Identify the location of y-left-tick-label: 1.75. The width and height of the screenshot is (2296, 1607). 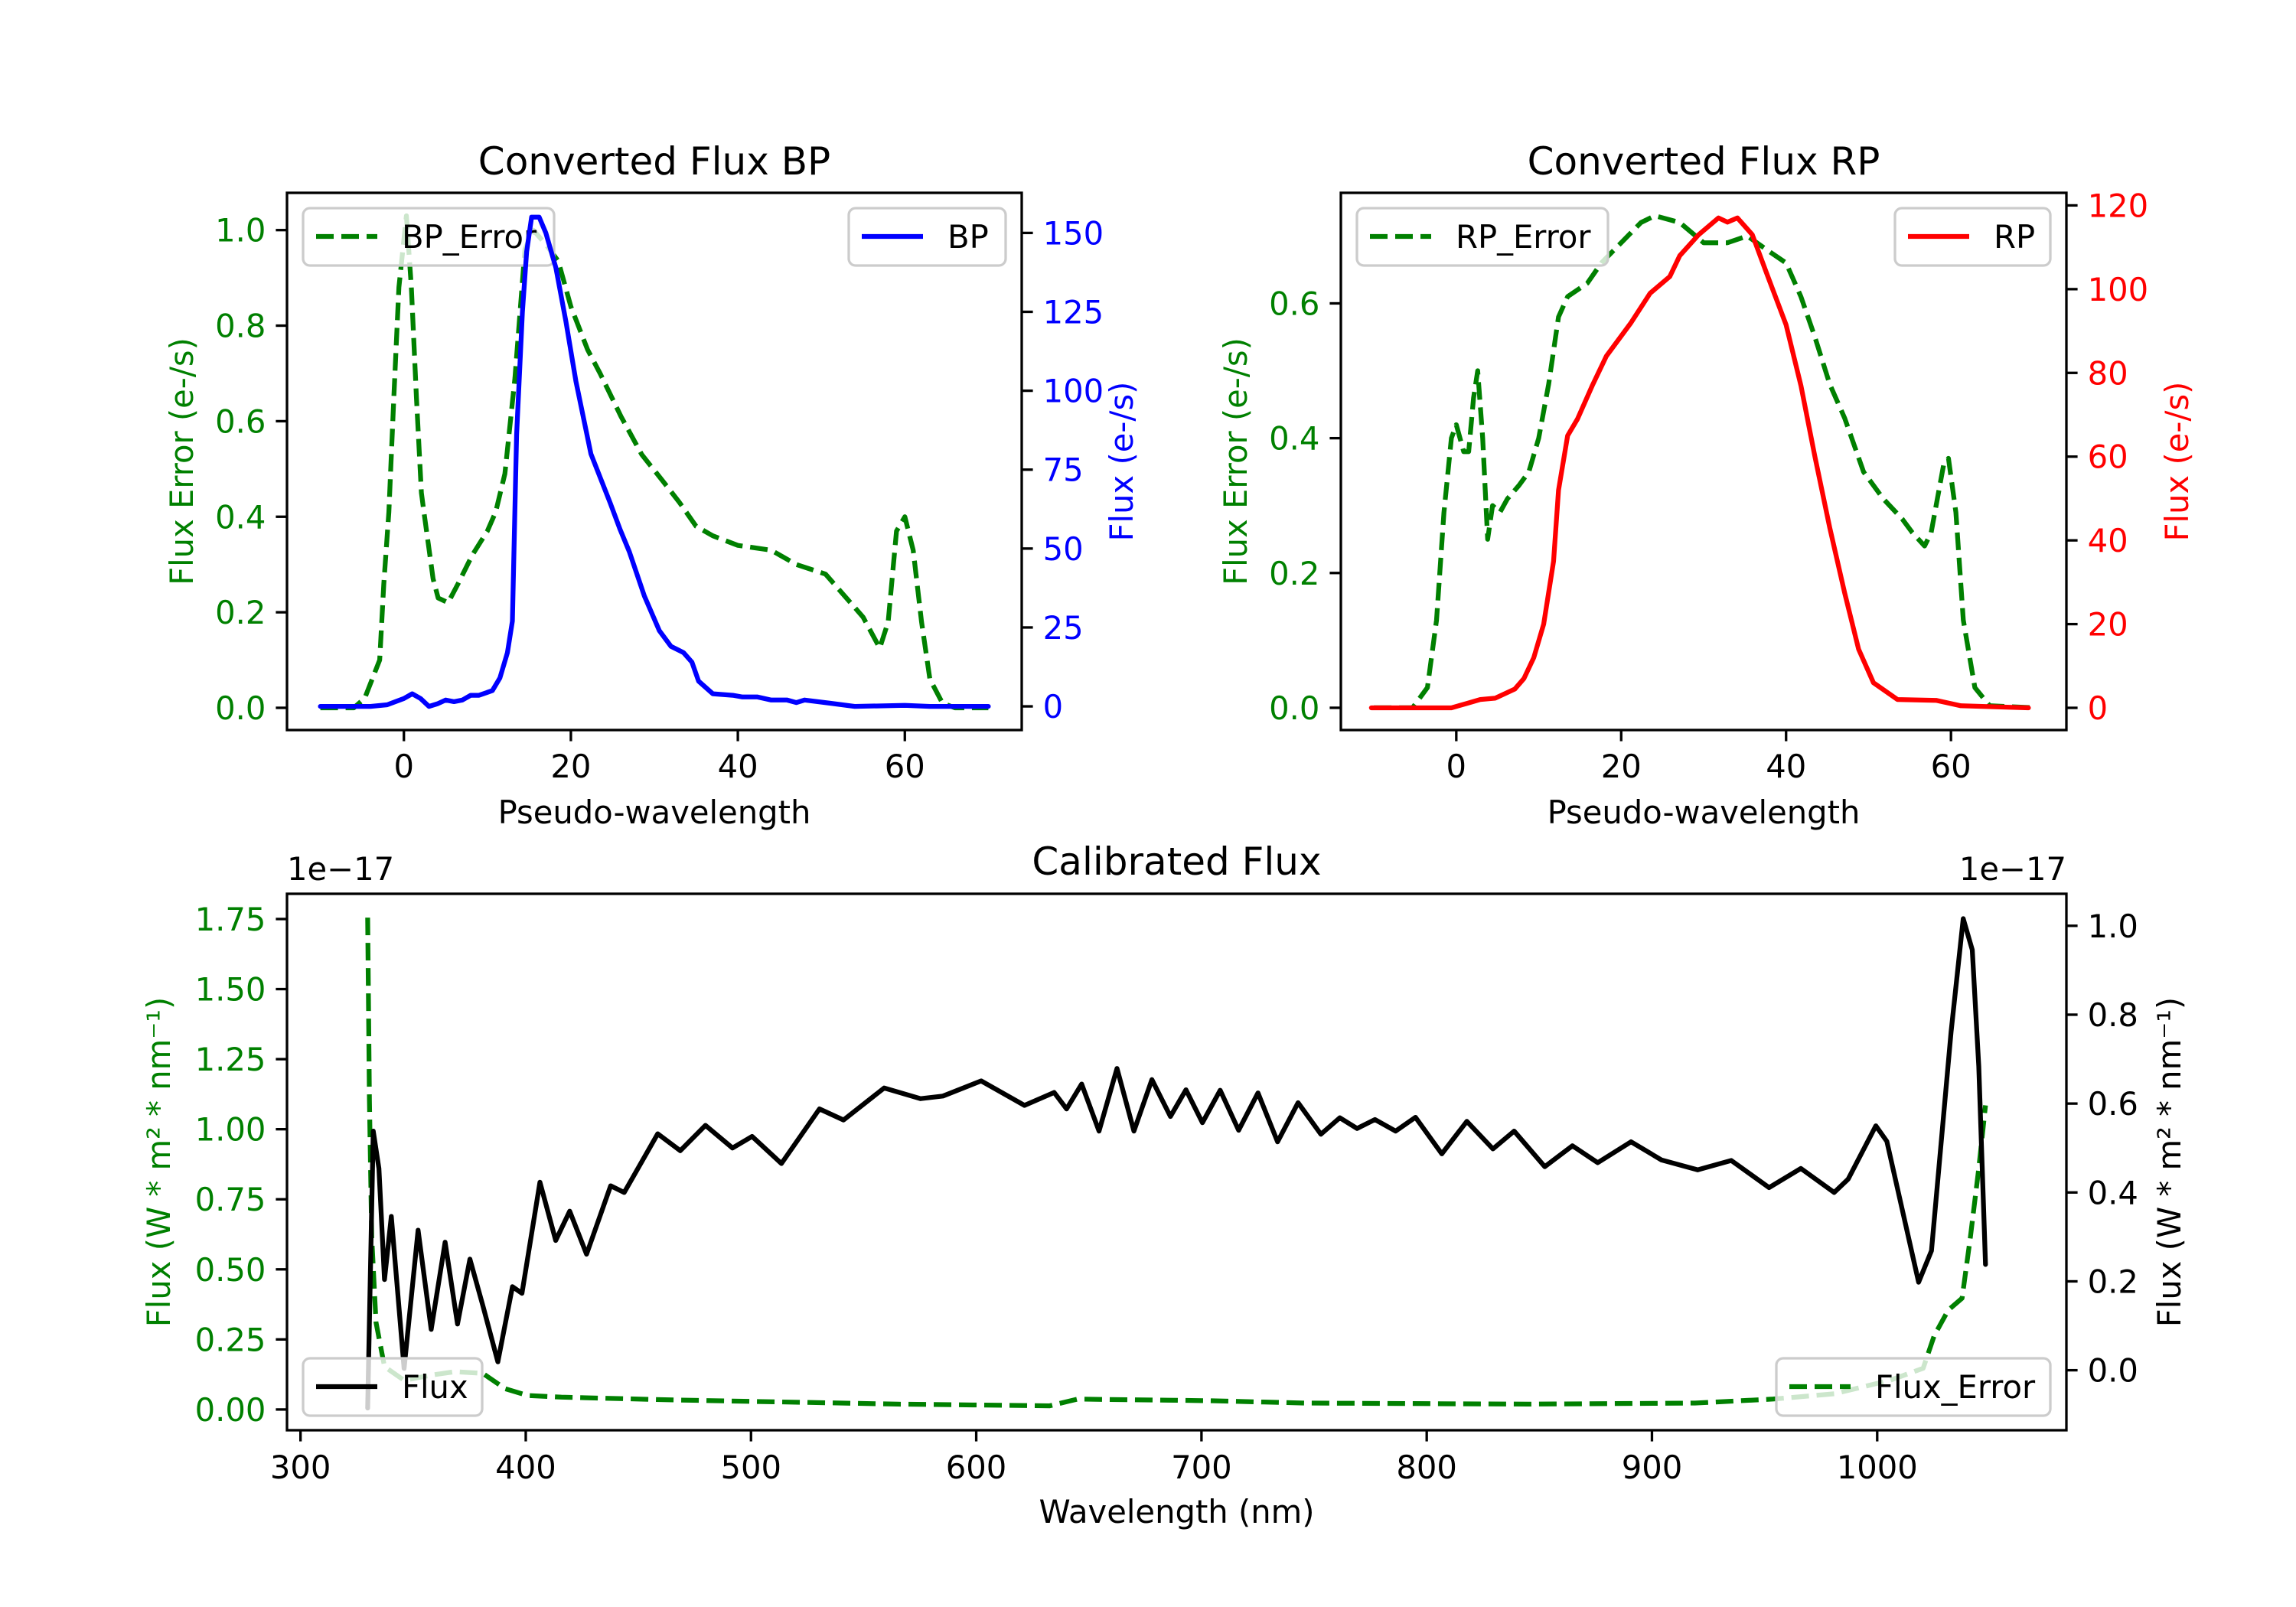
(230, 920).